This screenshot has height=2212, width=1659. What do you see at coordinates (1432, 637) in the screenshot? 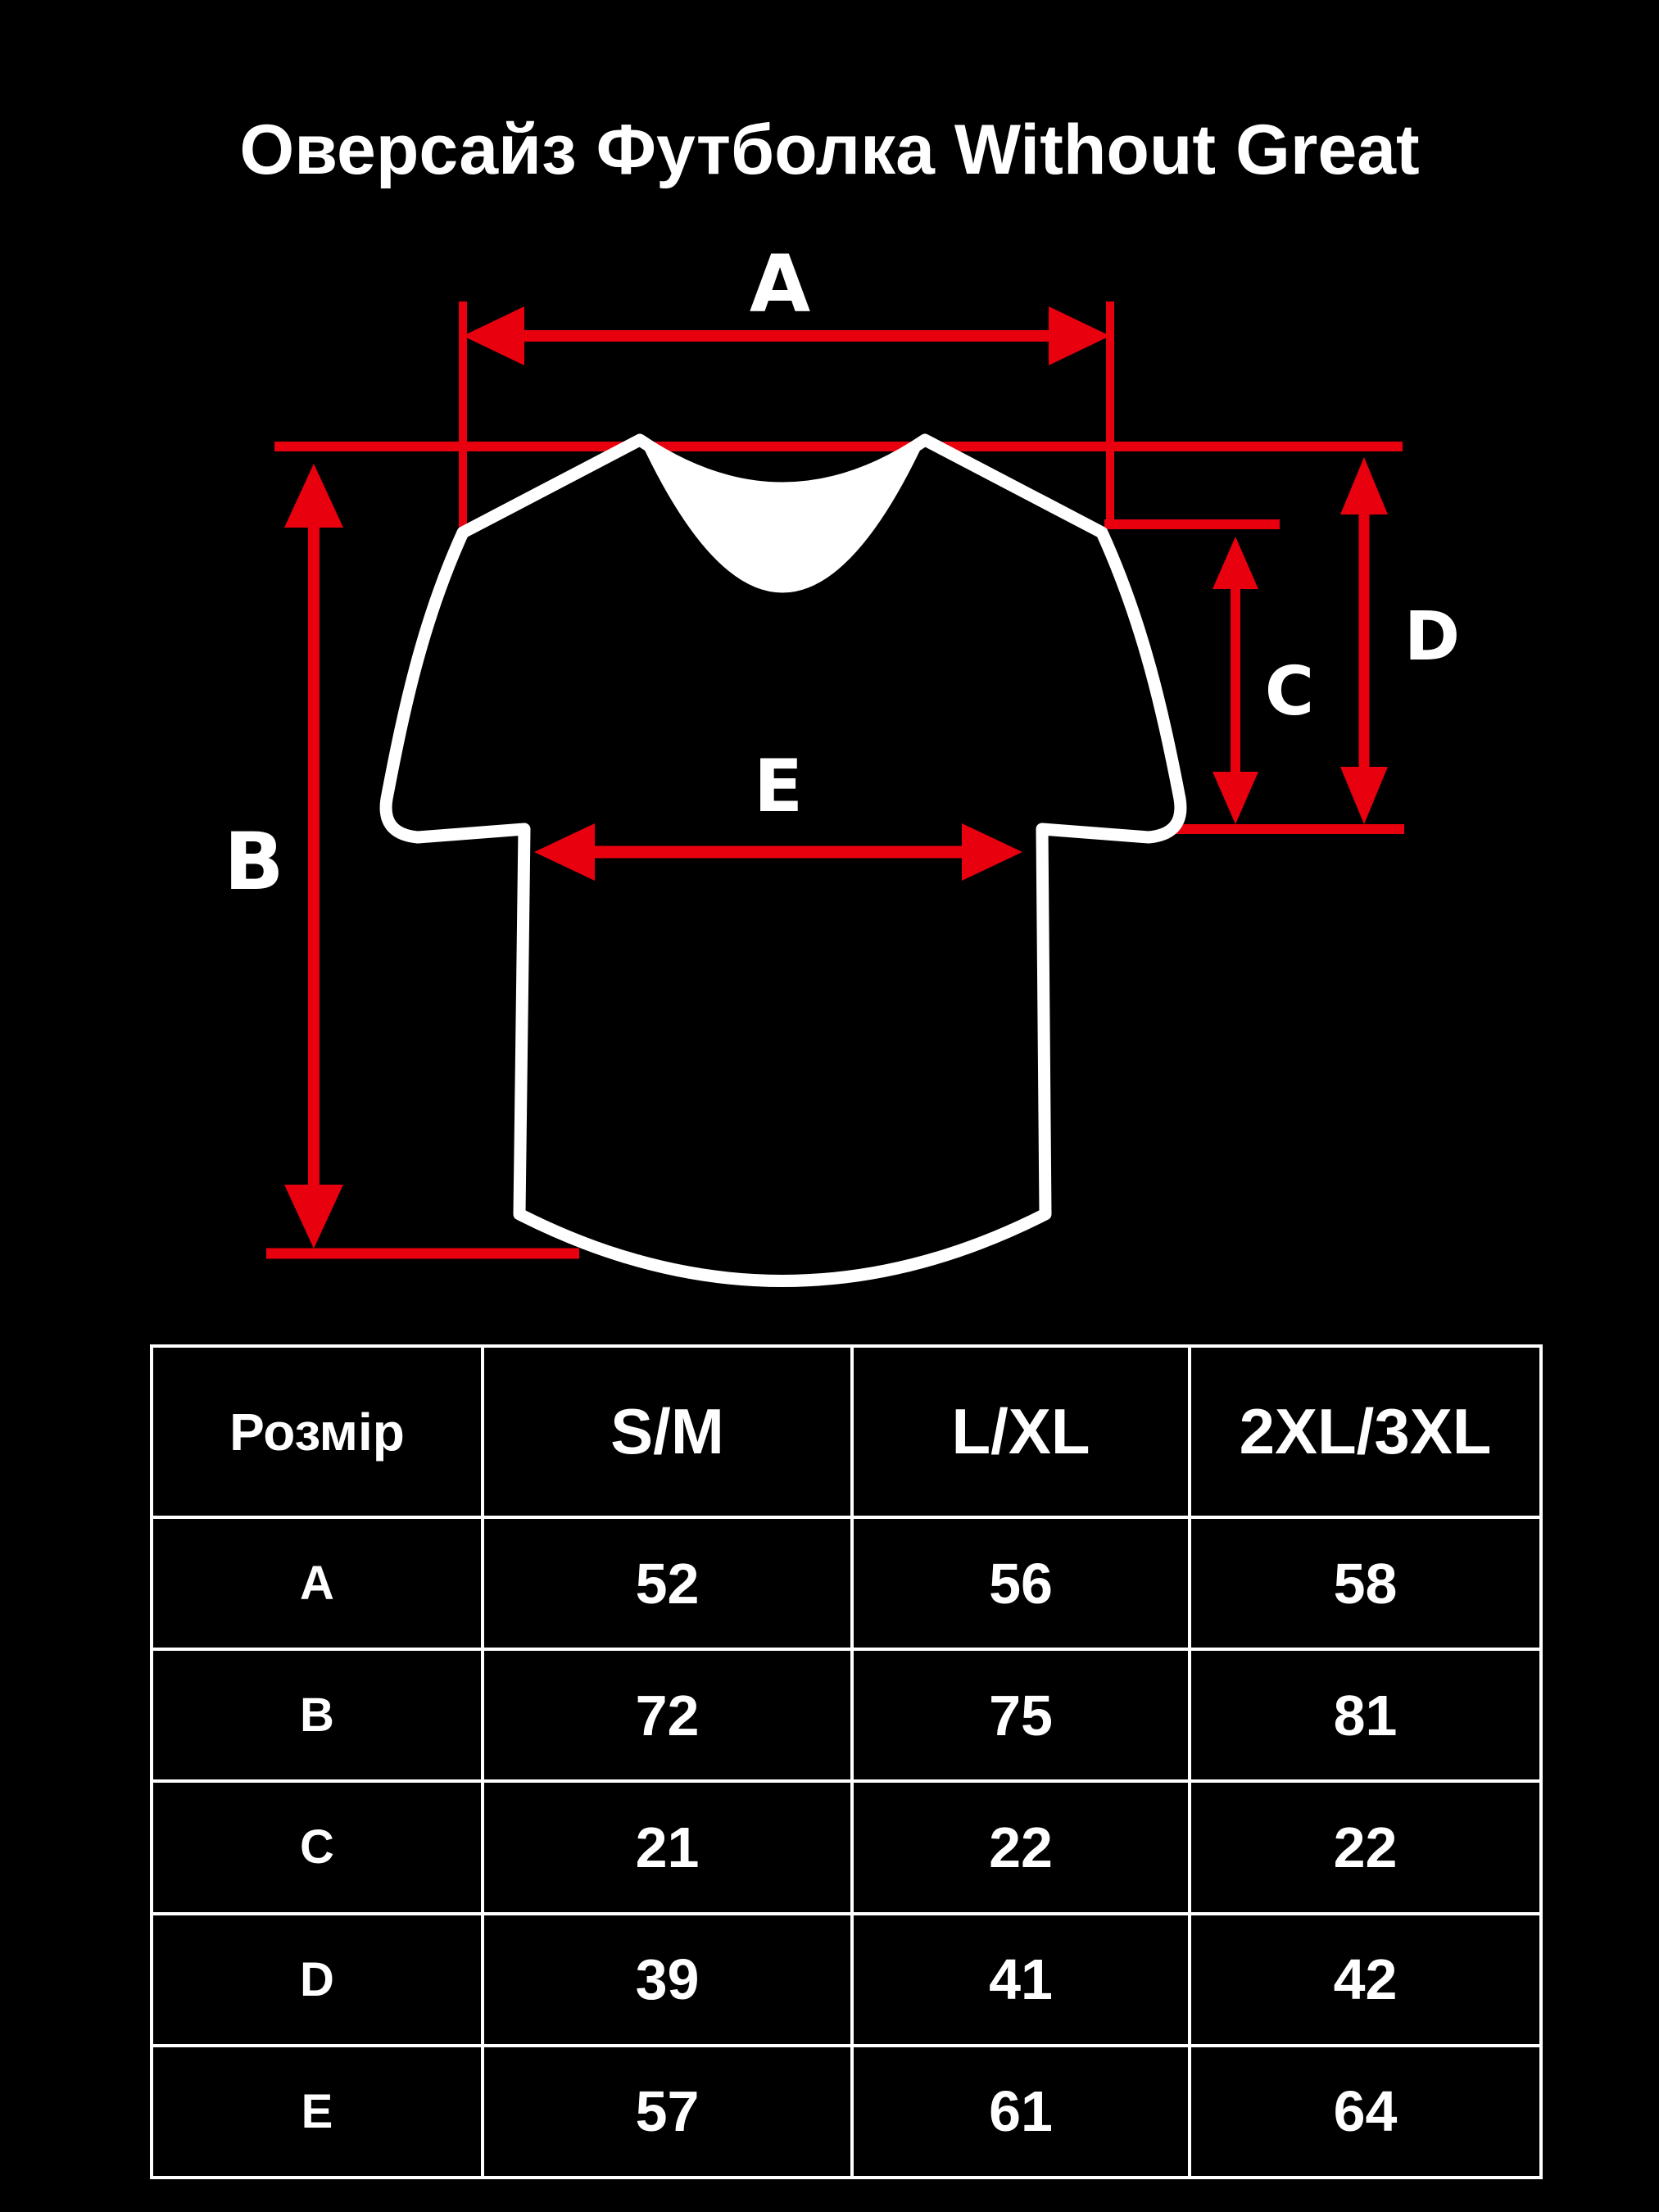
I see `dimension-label-d: D` at bounding box center [1432, 637].